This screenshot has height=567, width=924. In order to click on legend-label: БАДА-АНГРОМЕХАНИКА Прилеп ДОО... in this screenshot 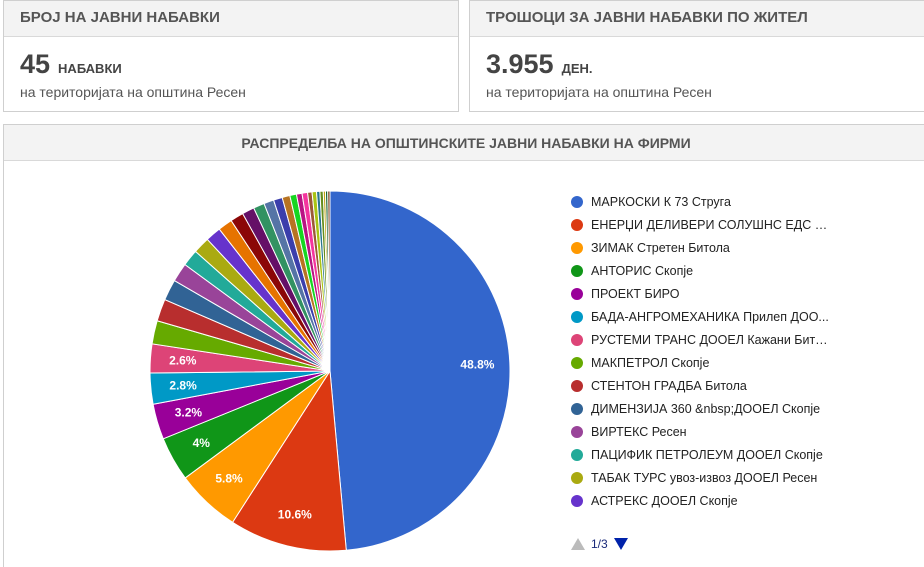, I will do `click(710, 316)`.